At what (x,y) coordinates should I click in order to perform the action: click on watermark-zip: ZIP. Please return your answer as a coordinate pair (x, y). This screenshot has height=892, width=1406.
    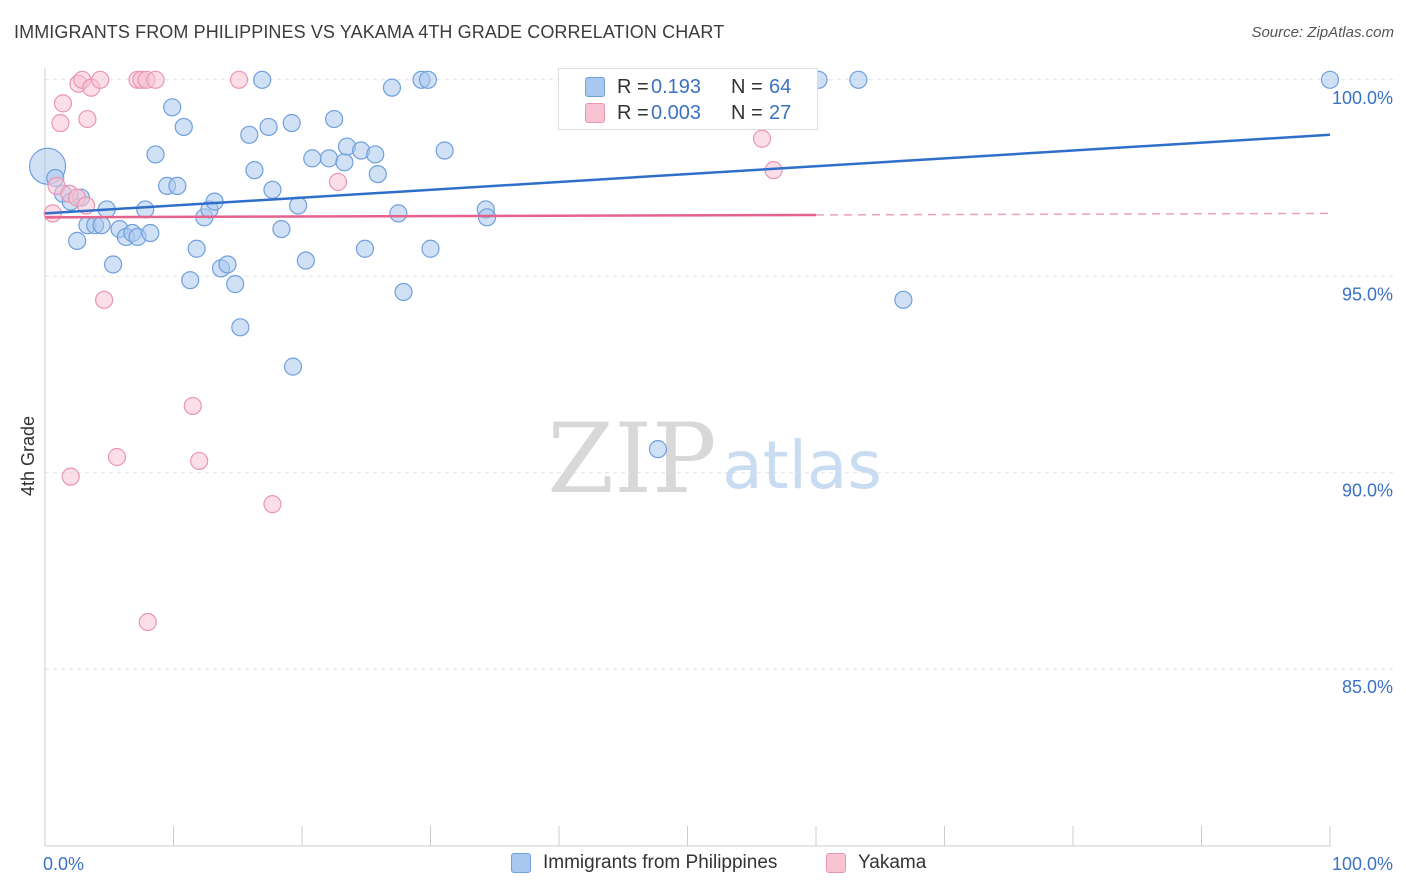
    Looking at the image, I should click on (631, 459).